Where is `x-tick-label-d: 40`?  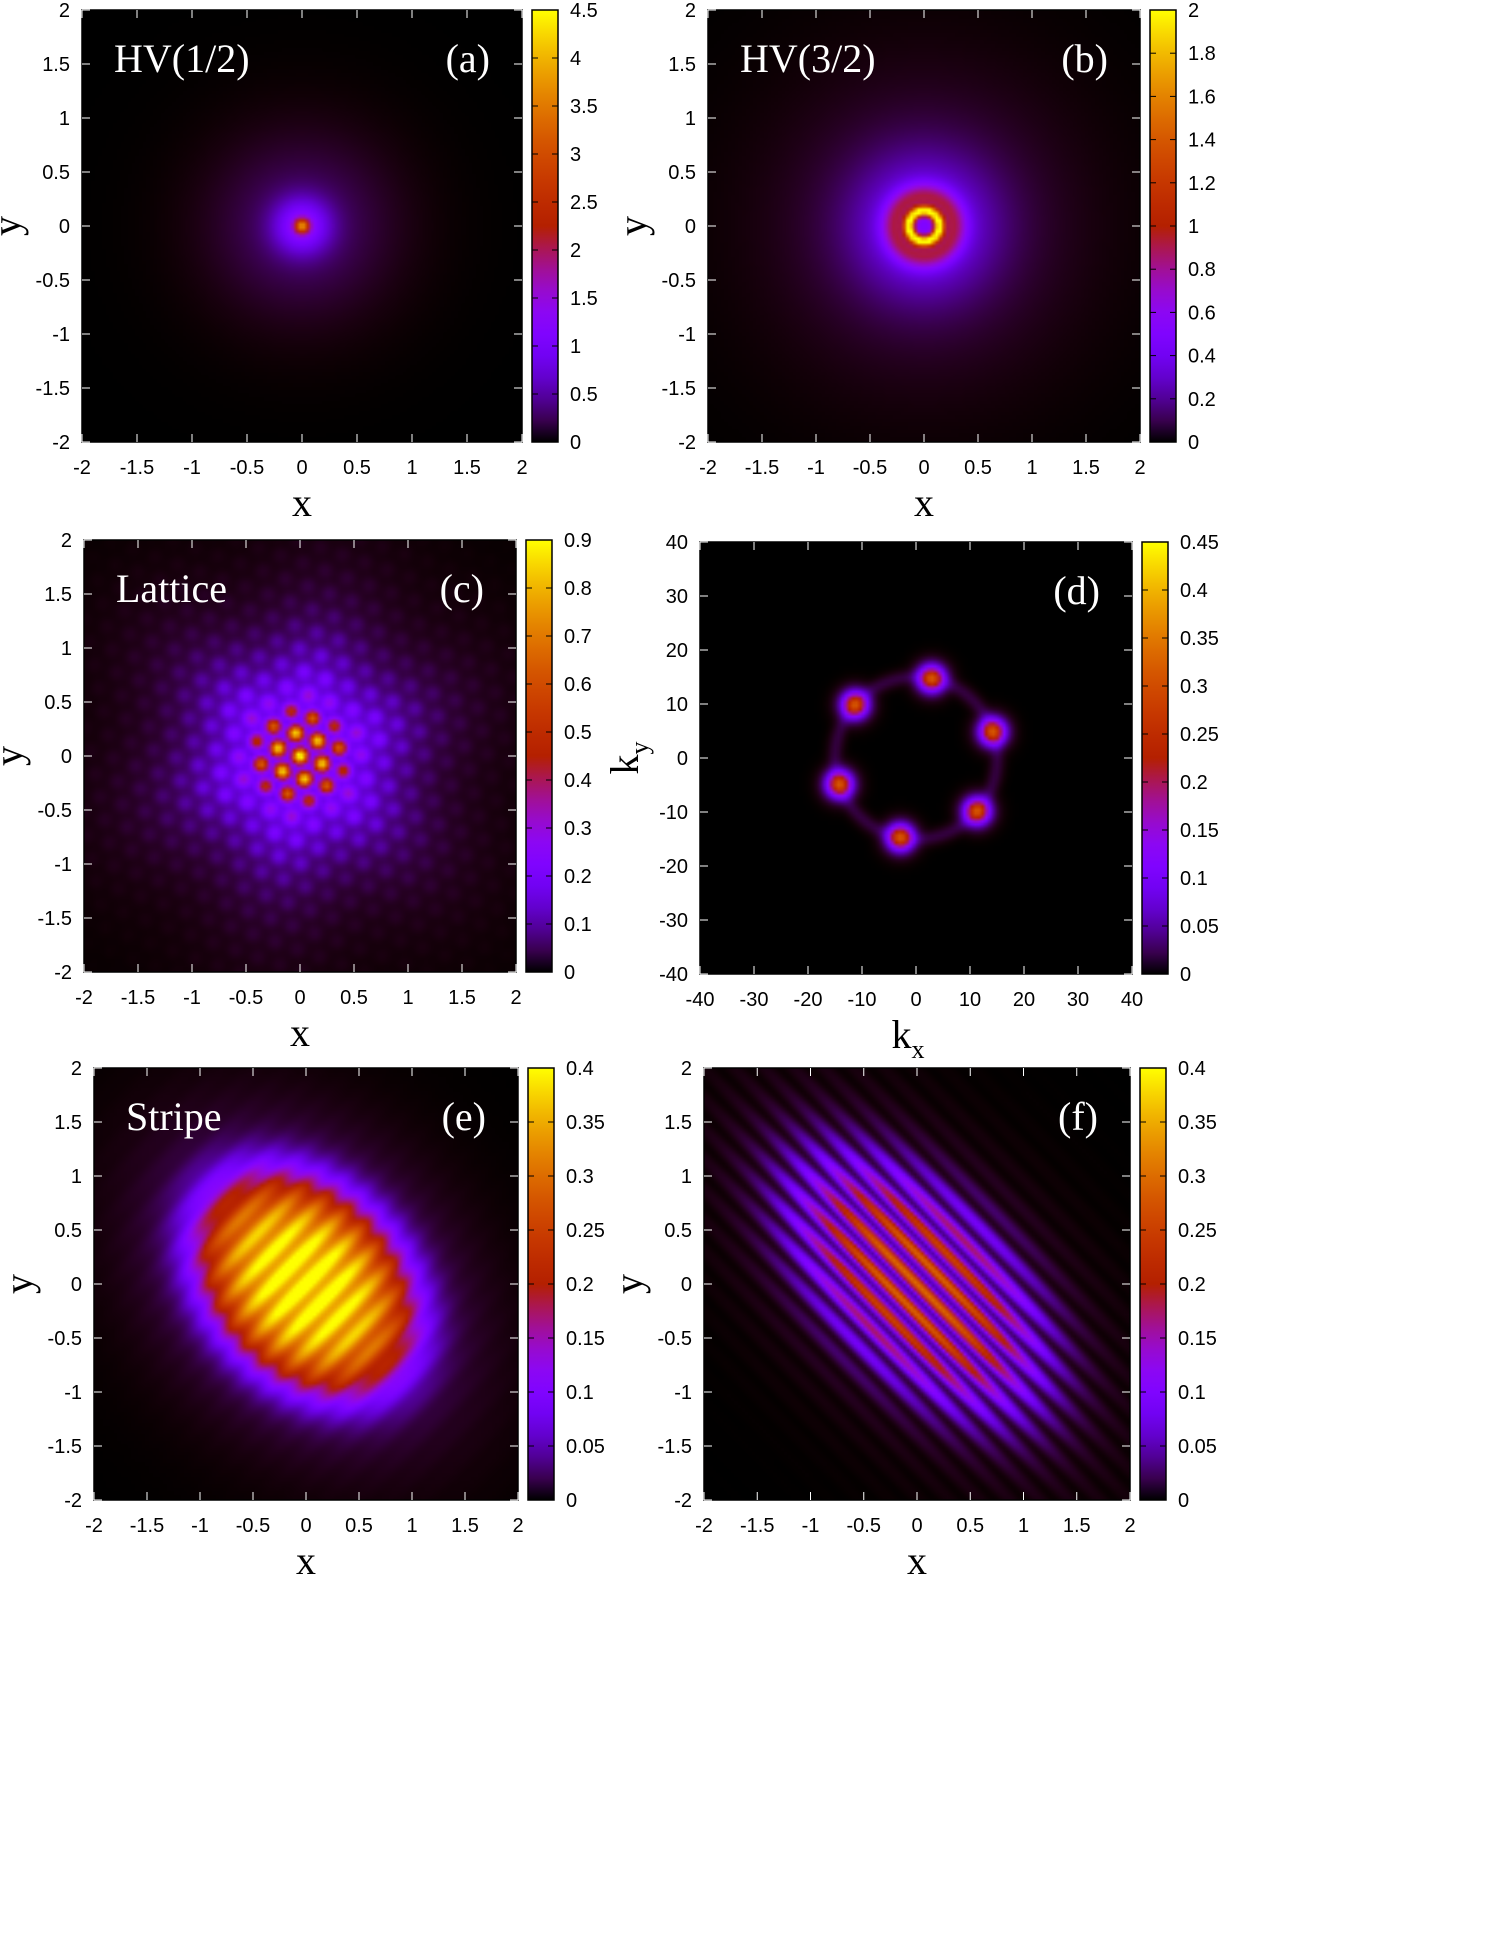 x-tick-label-d: 40 is located at coordinates (1132, 1000).